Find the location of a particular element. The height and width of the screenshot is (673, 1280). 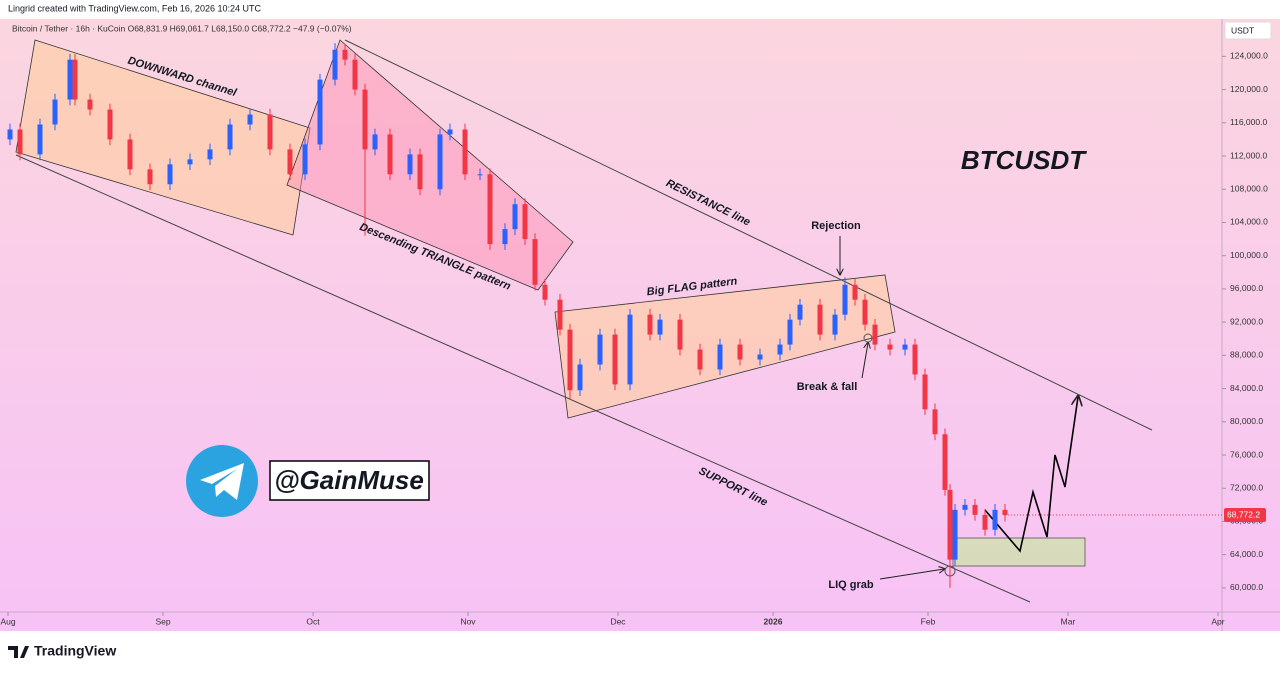

x-tick-label: Dec is located at coordinates (618, 621).